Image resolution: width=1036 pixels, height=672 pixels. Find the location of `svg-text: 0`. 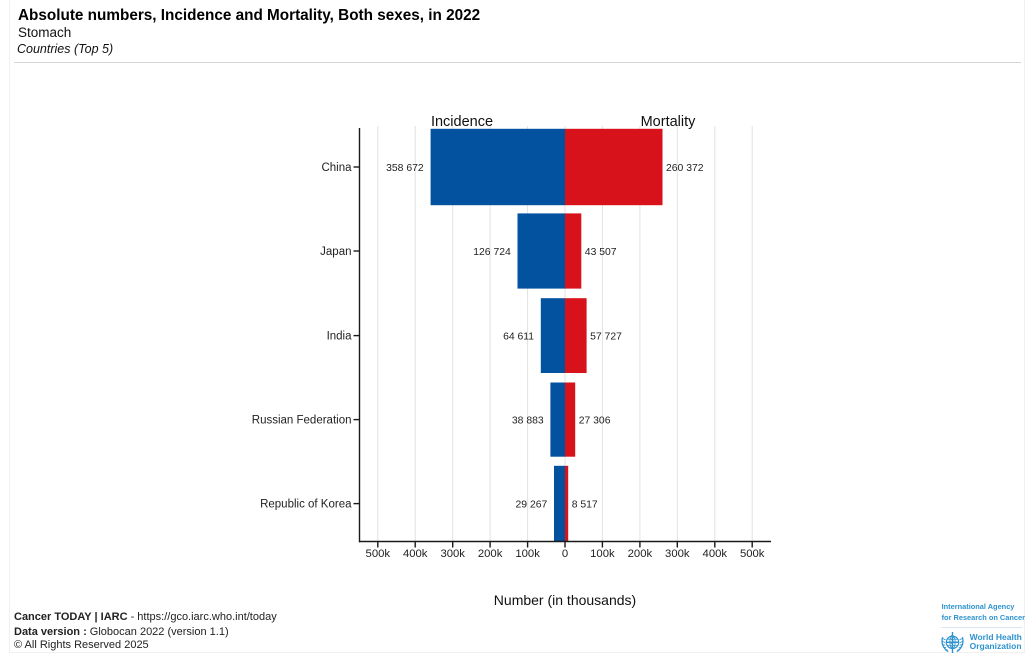

svg-text: 0 is located at coordinates (565, 554).